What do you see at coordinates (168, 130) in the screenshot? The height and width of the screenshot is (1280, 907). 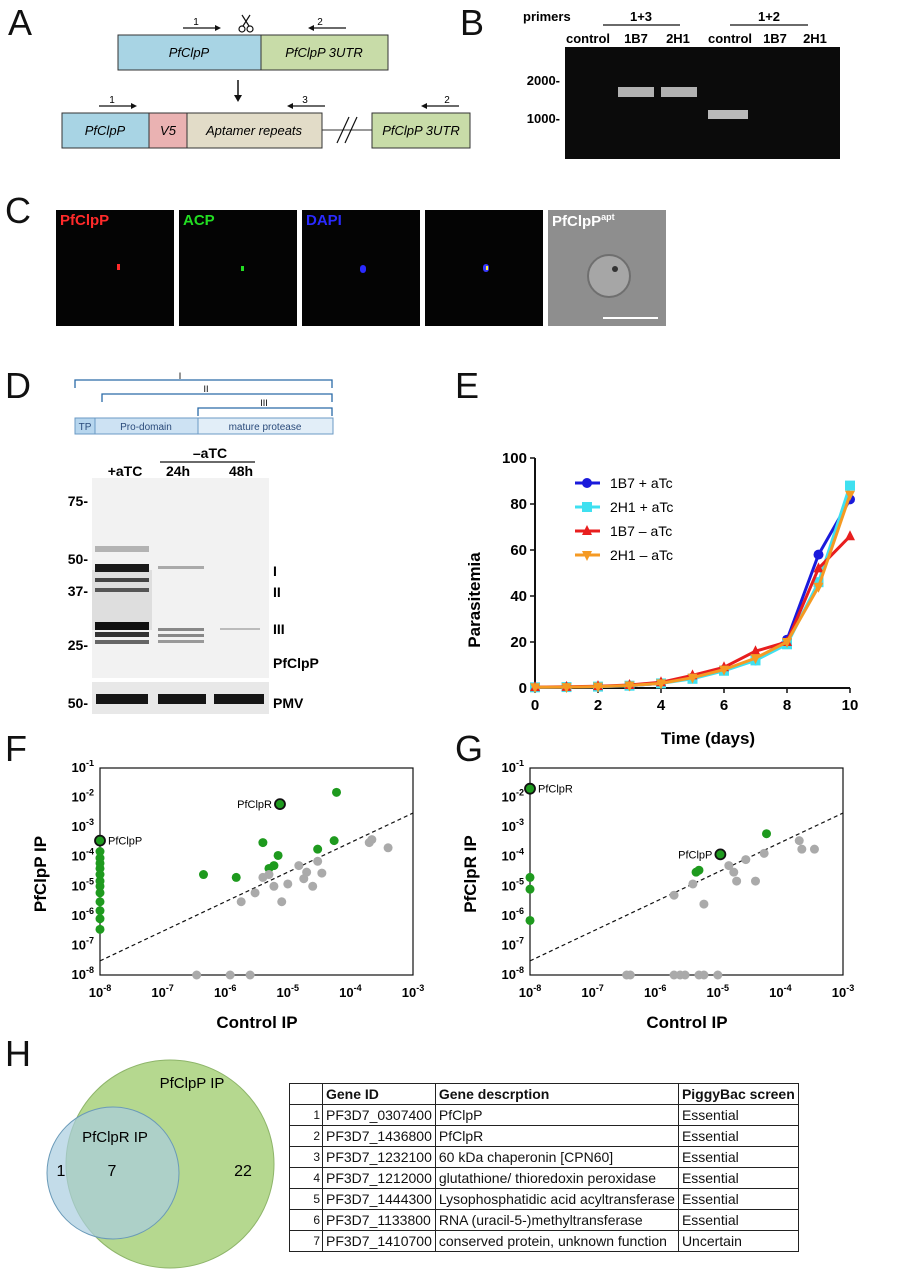 I see `v5-label: V5` at bounding box center [168, 130].